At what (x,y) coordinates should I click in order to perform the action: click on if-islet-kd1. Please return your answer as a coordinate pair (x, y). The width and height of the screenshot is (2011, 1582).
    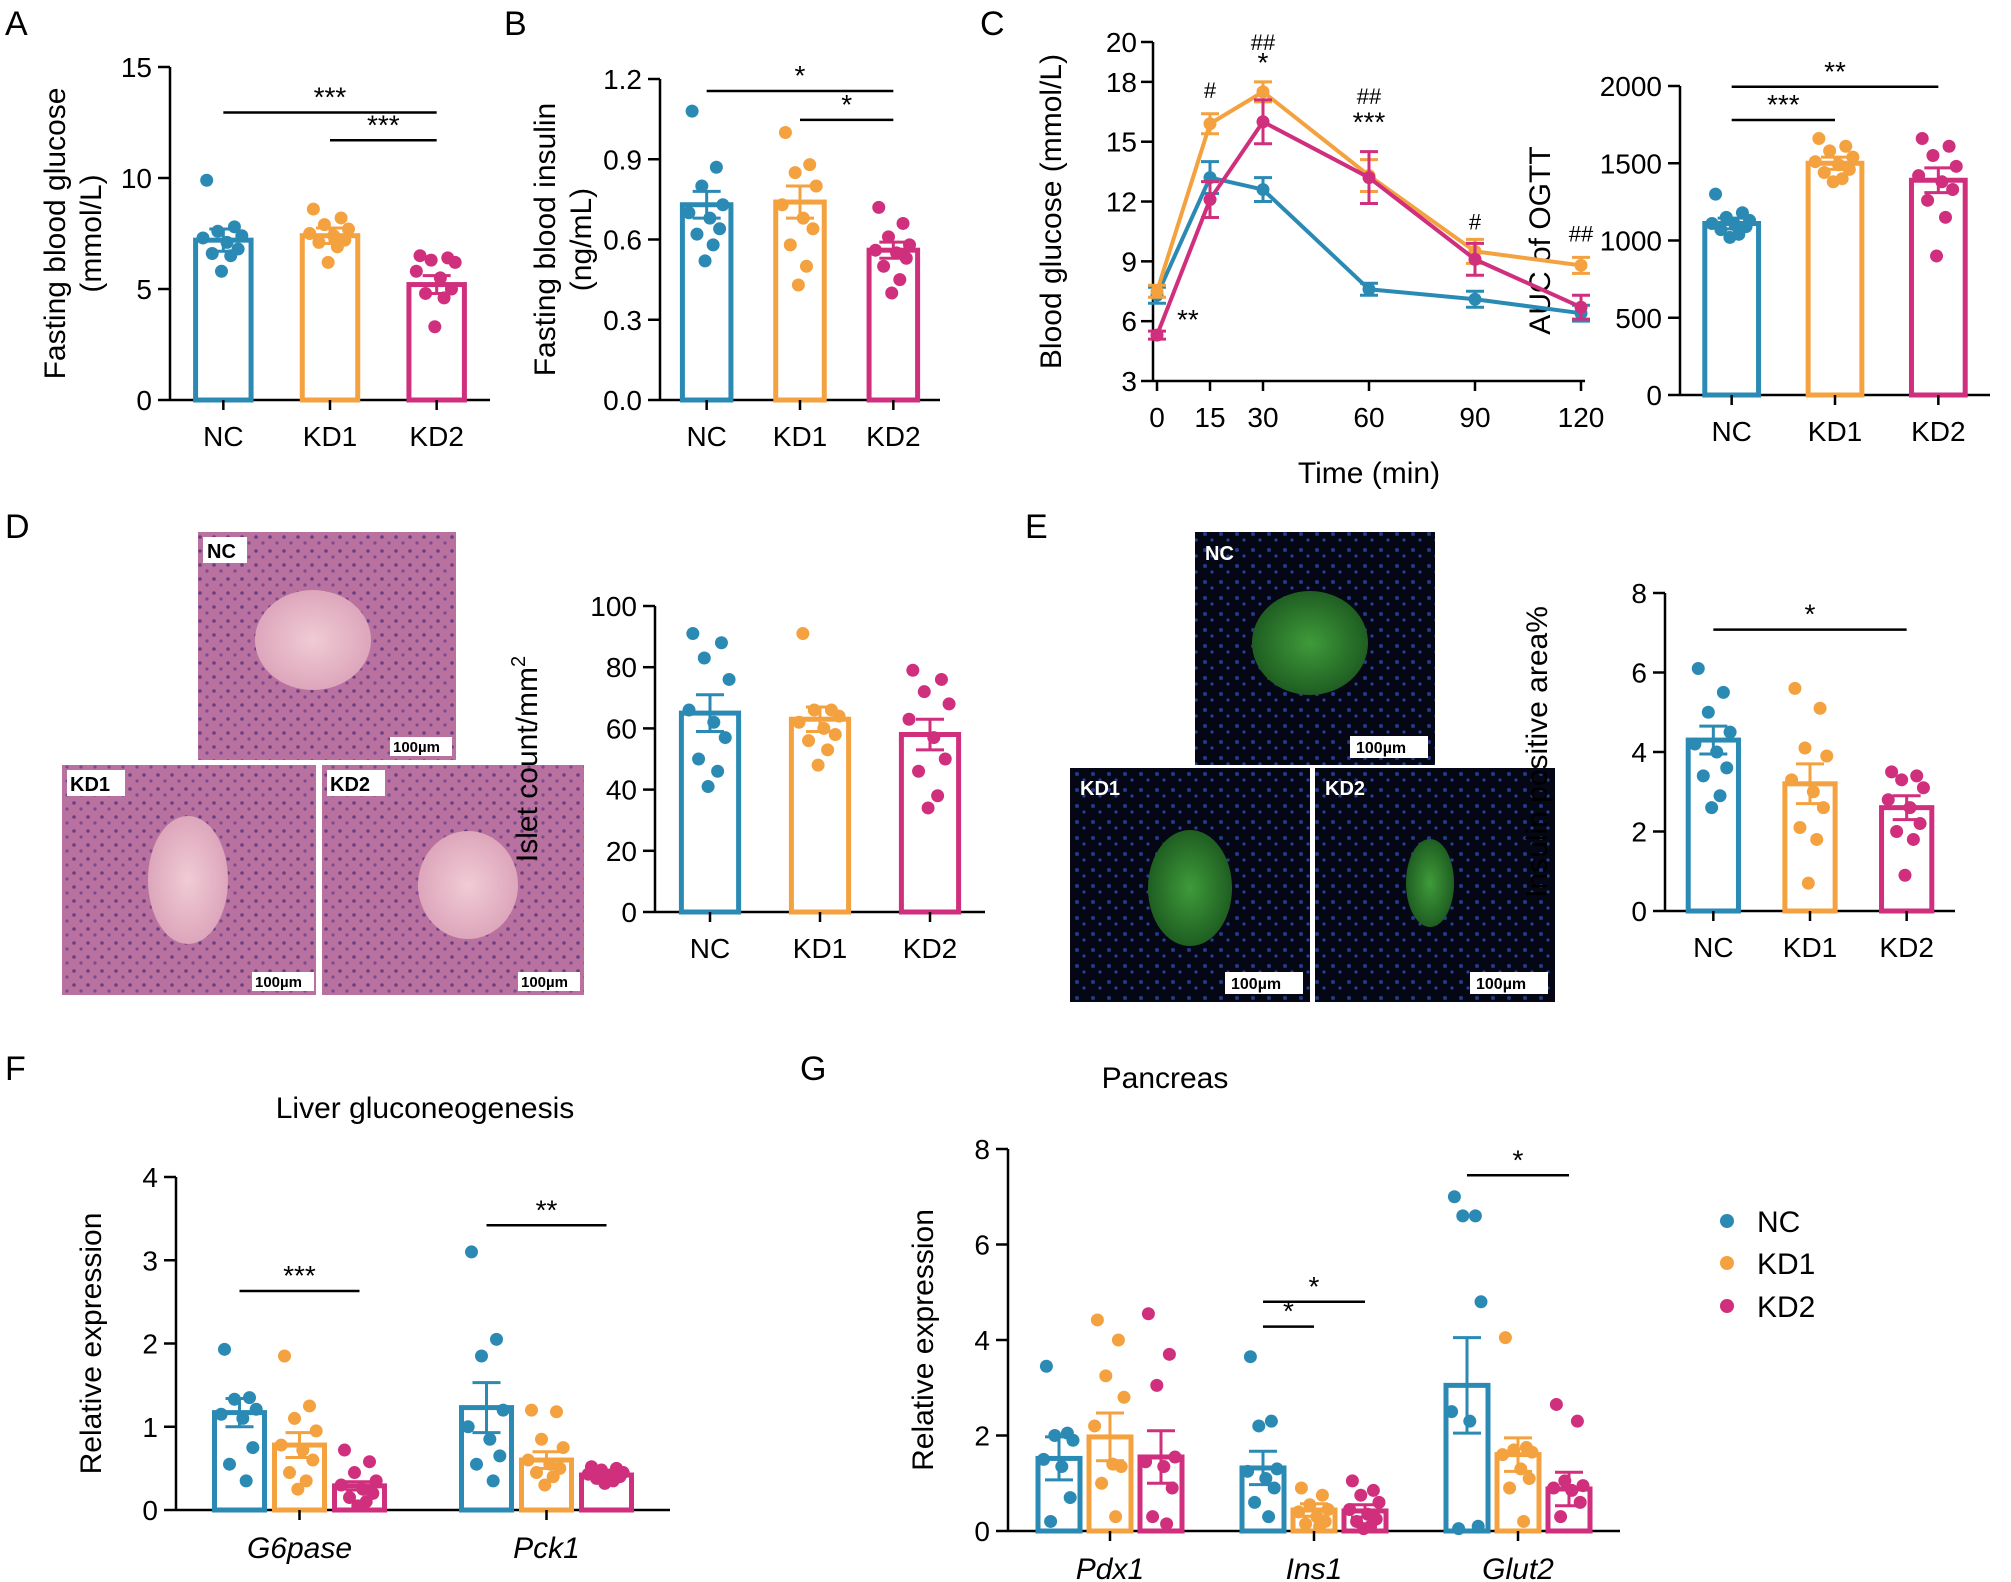
    Looking at the image, I should click on (1190, 888).